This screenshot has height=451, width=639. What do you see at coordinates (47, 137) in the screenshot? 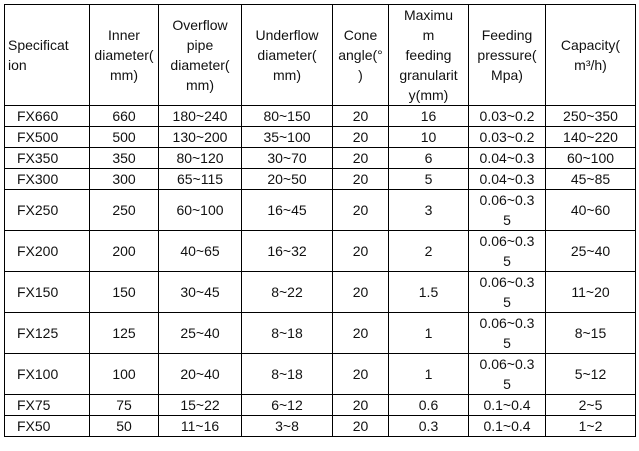
I see `cell-specification: FX500` at bounding box center [47, 137].